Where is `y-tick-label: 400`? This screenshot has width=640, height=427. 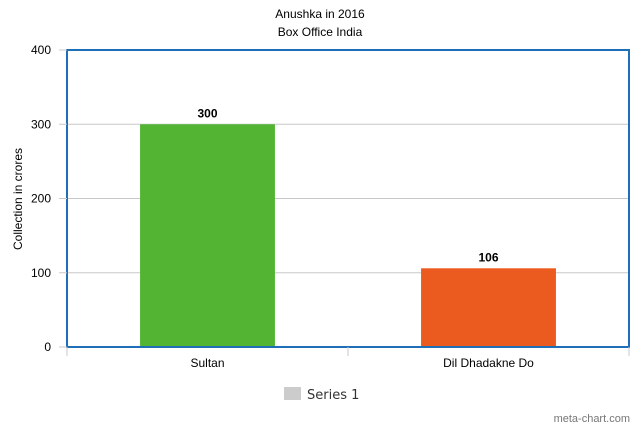 y-tick-label: 400 is located at coordinates (41, 50).